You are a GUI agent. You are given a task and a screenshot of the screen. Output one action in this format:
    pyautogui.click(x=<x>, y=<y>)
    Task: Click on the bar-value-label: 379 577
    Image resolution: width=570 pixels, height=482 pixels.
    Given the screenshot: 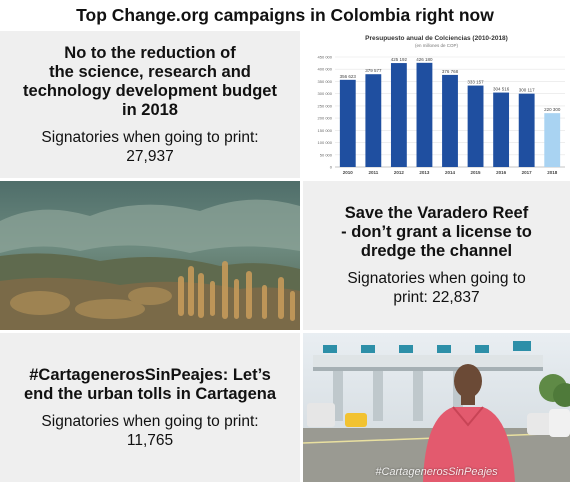 What is the action you would take?
    pyautogui.click(x=373, y=70)
    